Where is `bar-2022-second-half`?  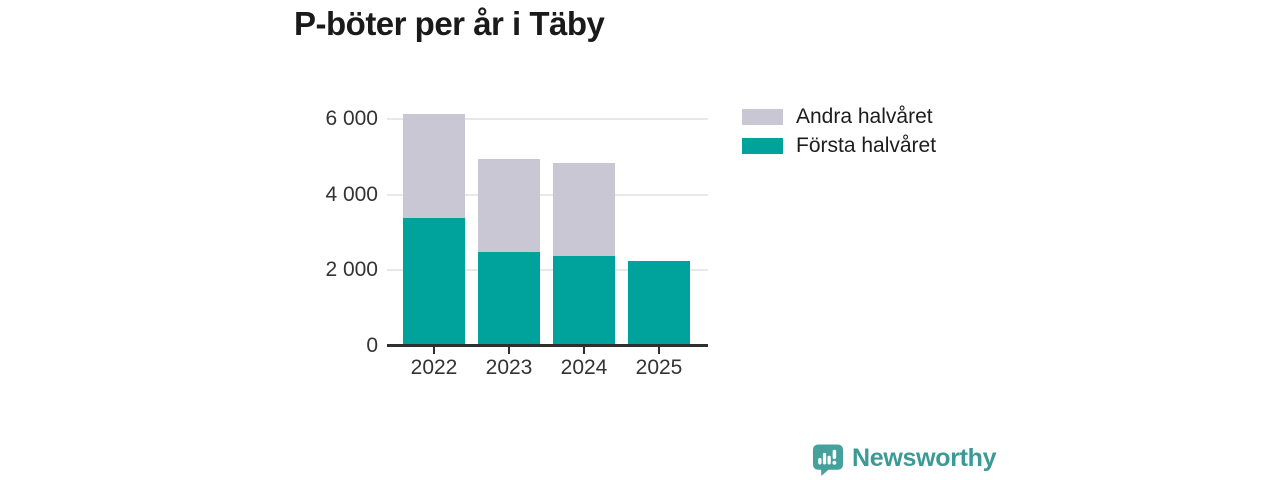
bar-2022-second-half is located at coordinates (434, 166).